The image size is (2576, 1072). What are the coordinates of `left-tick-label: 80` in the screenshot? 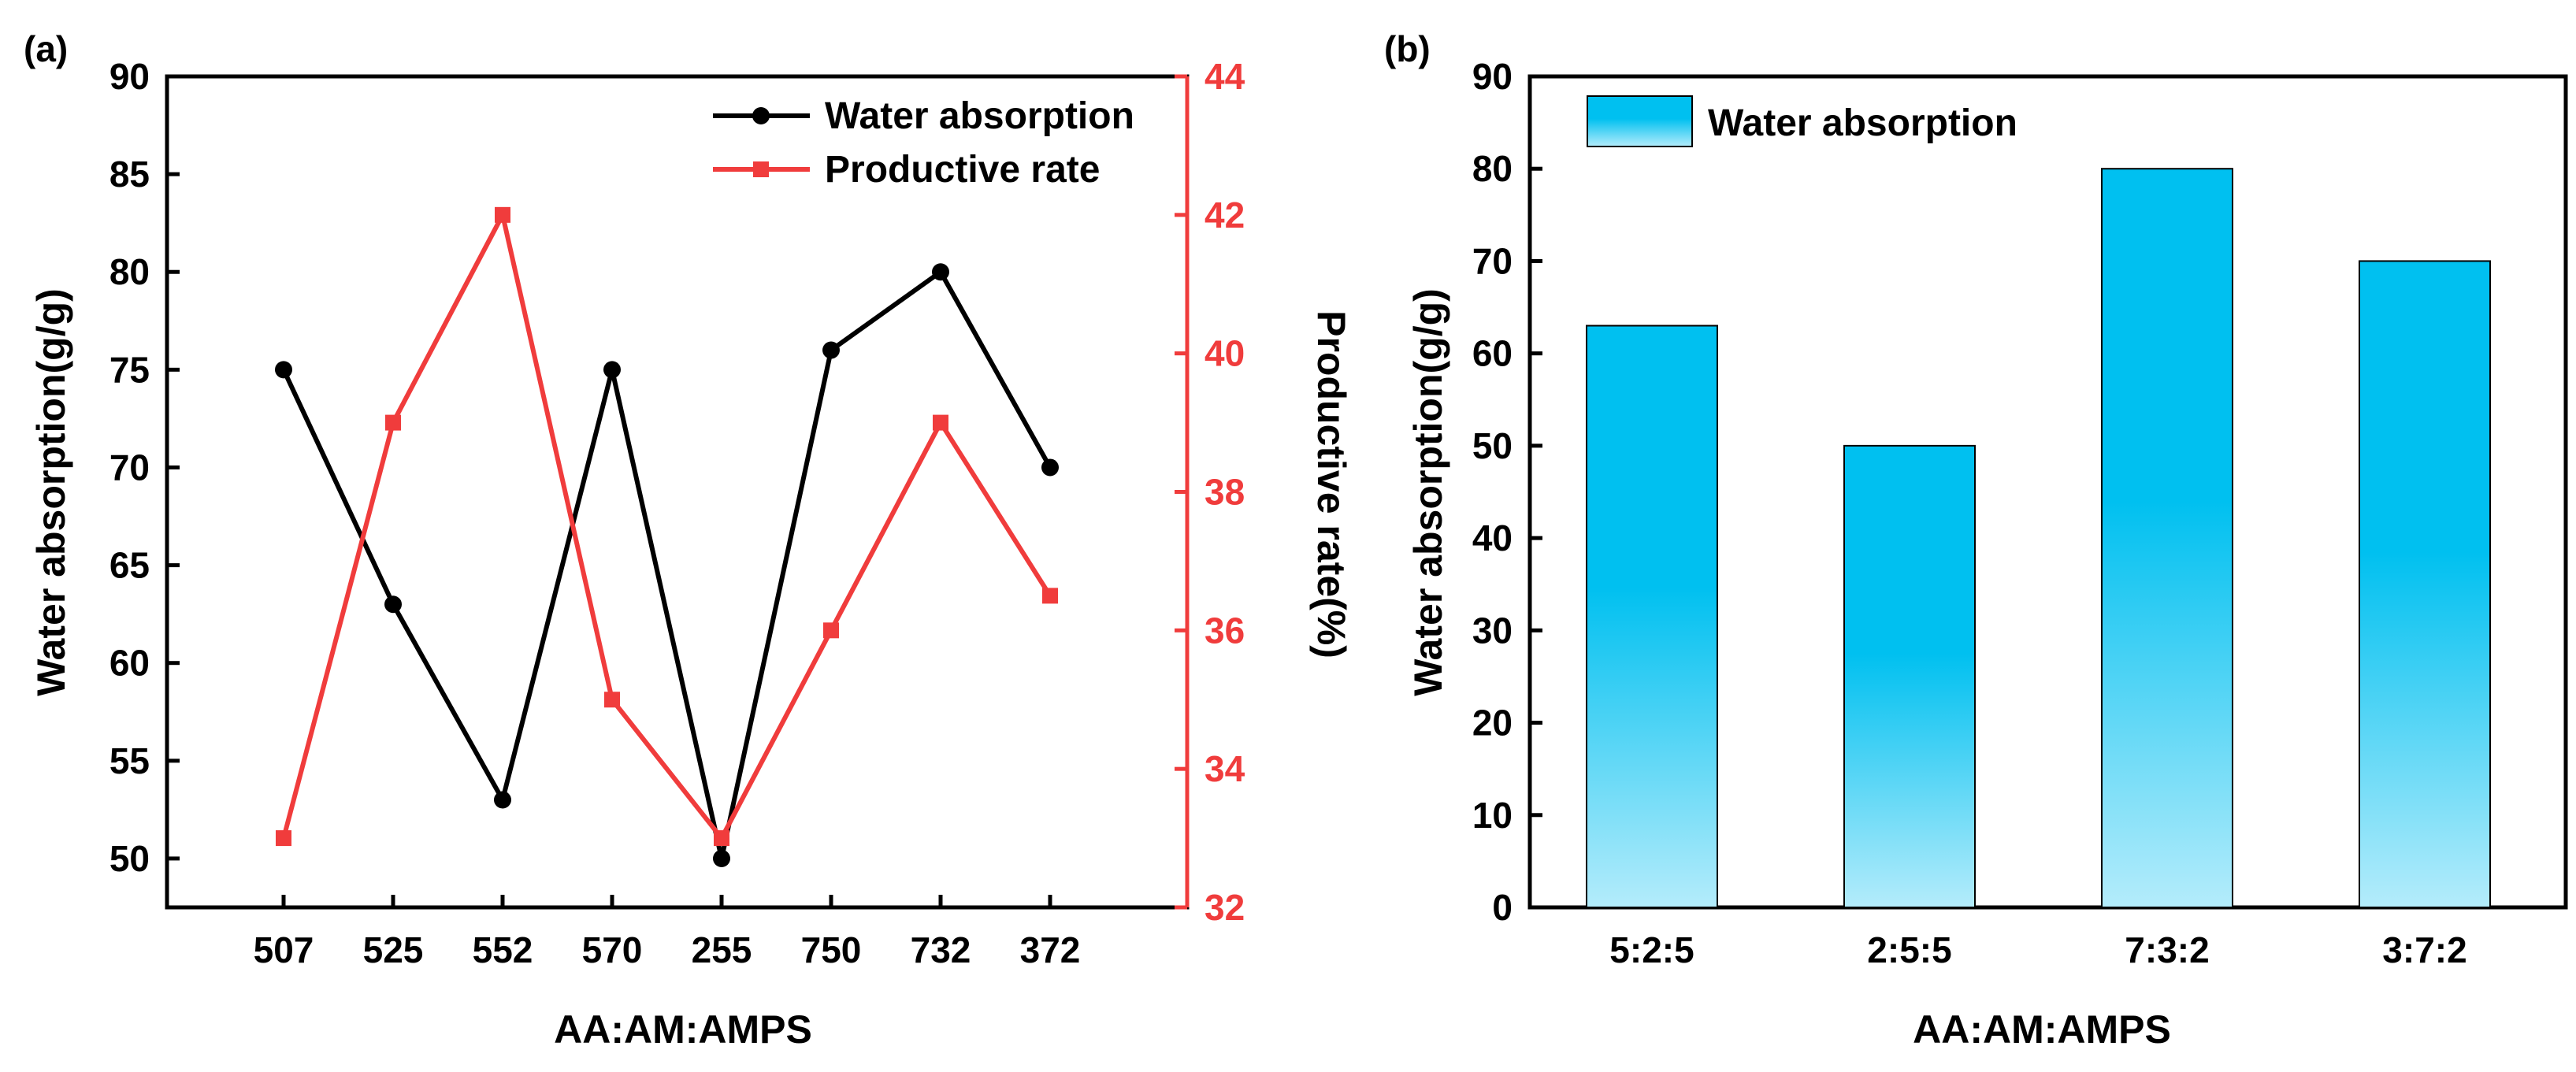 It's located at (129, 271).